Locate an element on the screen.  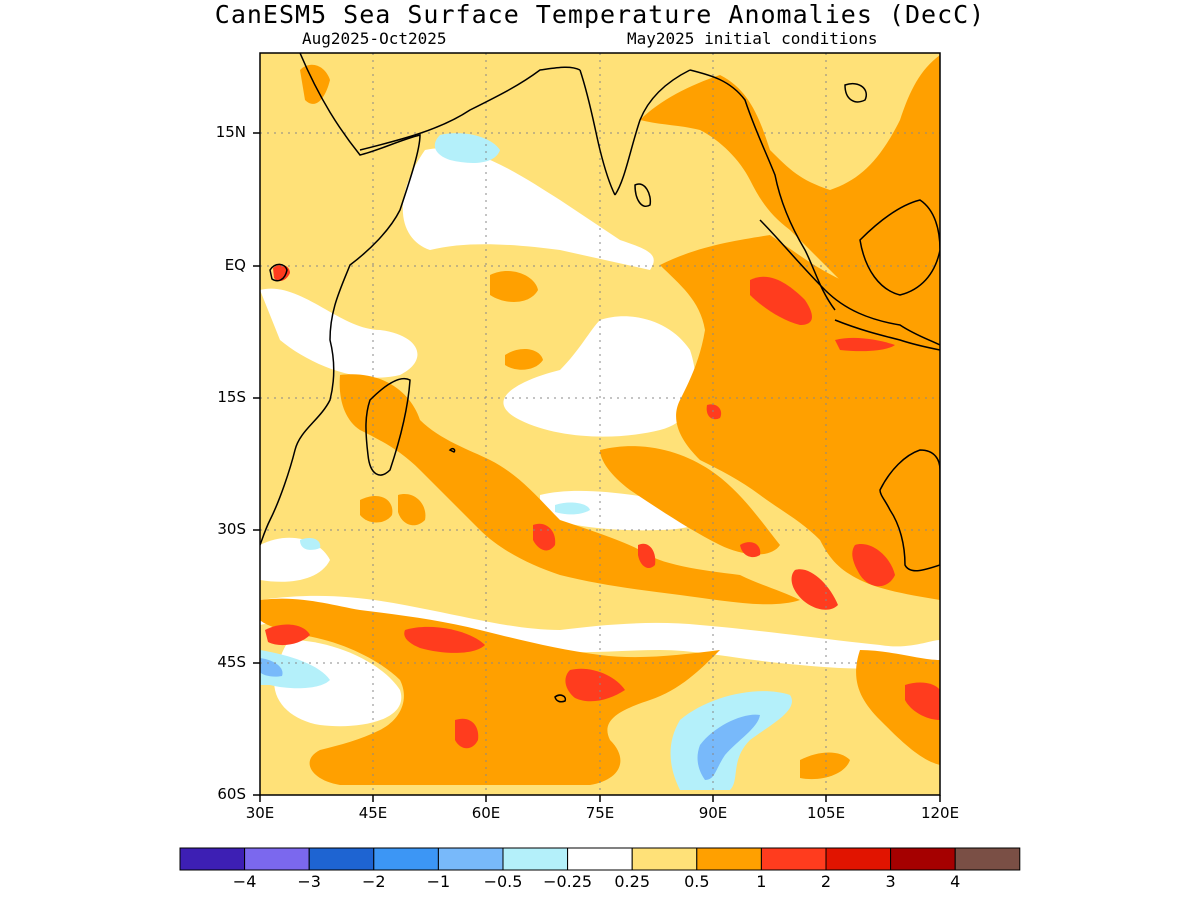
india-west-coast is located at coordinates (597, 132).